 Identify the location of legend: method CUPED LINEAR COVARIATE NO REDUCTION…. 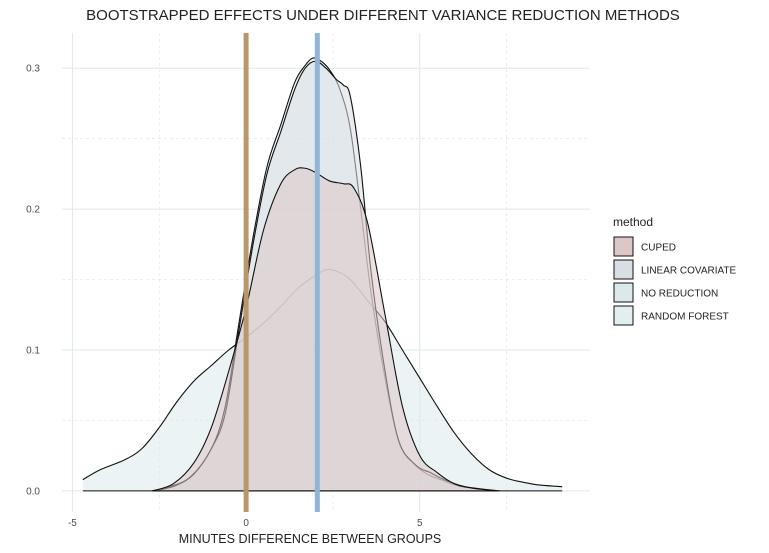
(675, 270).